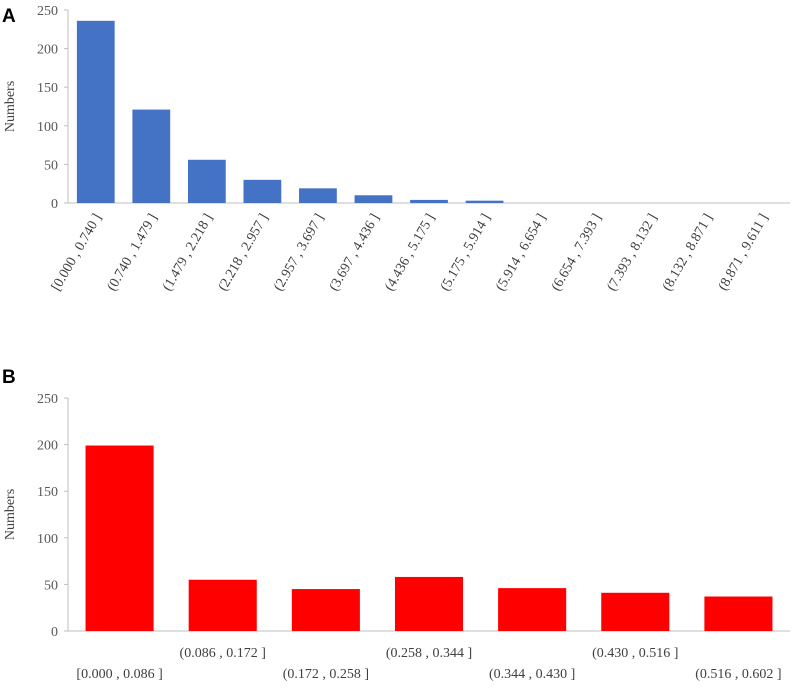 The width and height of the screenshot is (803, 691). I want to click on y-tick-label-b: 200, so click(47, 446).